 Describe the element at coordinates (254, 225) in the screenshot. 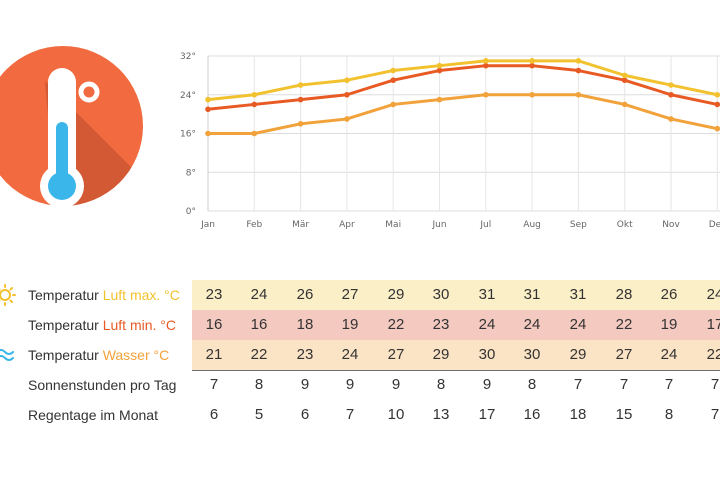

I see `x-tick-label: Feb` at that location.